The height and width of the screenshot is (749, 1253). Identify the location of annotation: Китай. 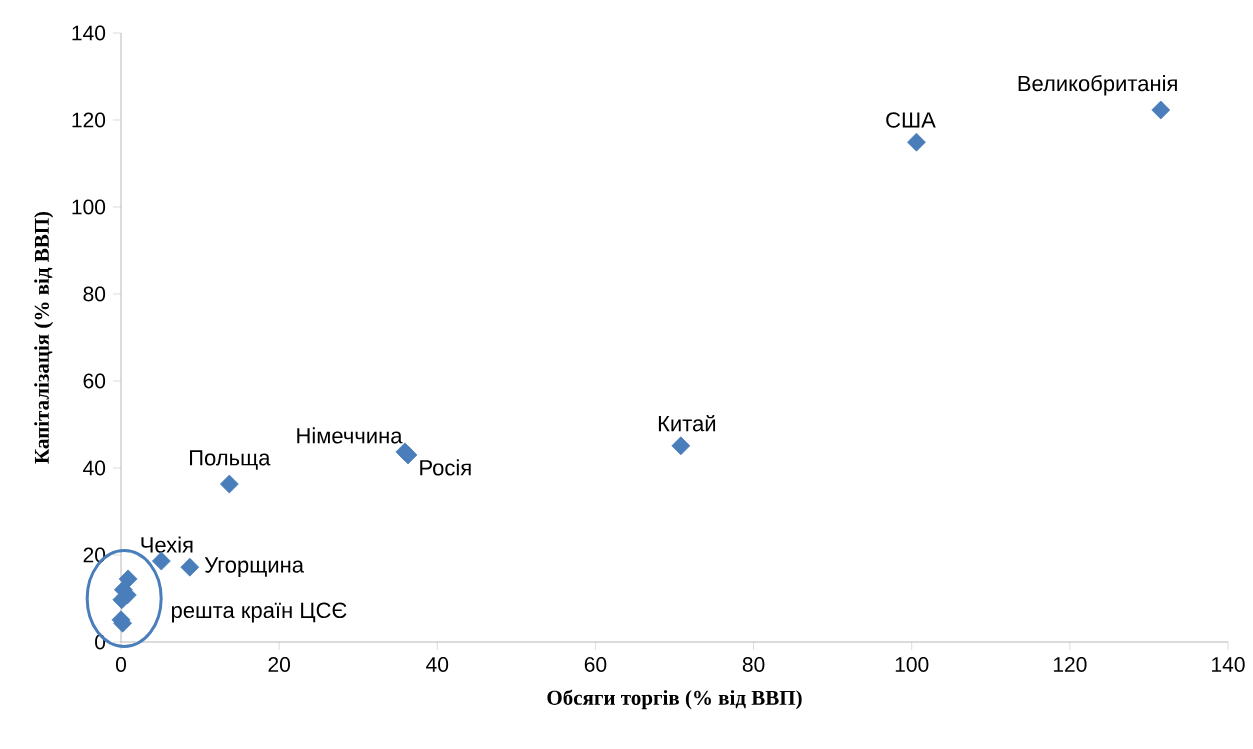
(687, 423).